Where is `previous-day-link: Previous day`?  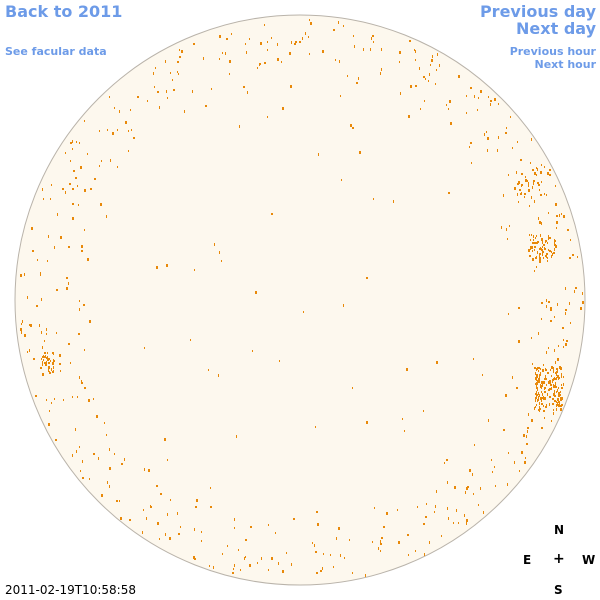 previous-day-link: Previous day is located at coordinates (537, 11).